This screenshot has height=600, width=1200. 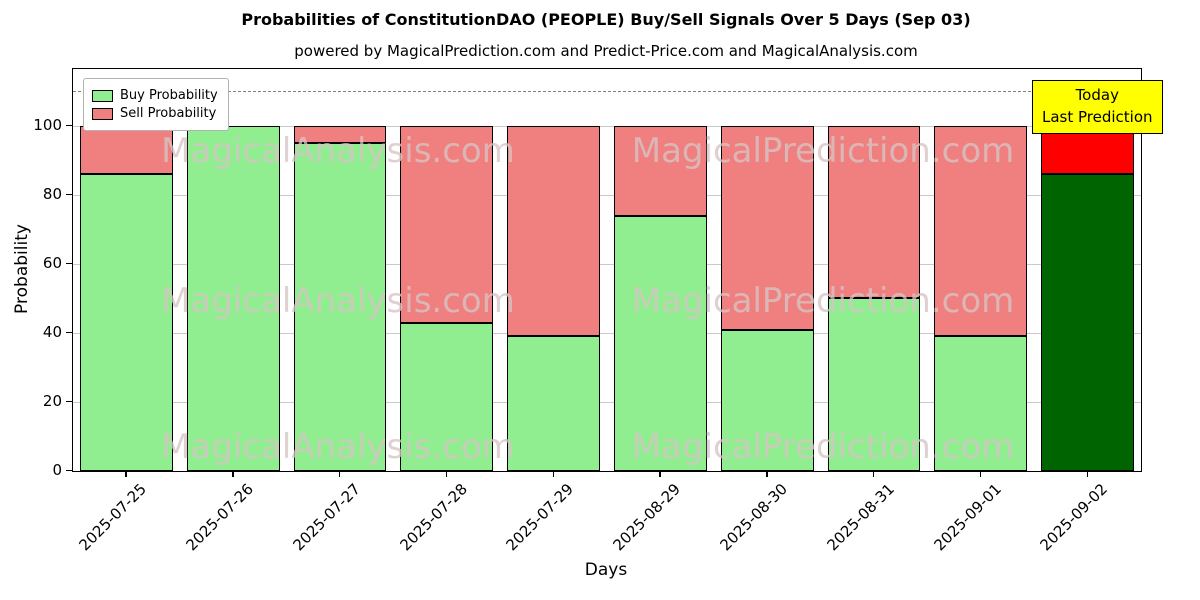 What do you see at coordinates (1097, 116) in the screenshot?
I see `annotation-line2: Last Prediction` at bounding box center [1097, 116].